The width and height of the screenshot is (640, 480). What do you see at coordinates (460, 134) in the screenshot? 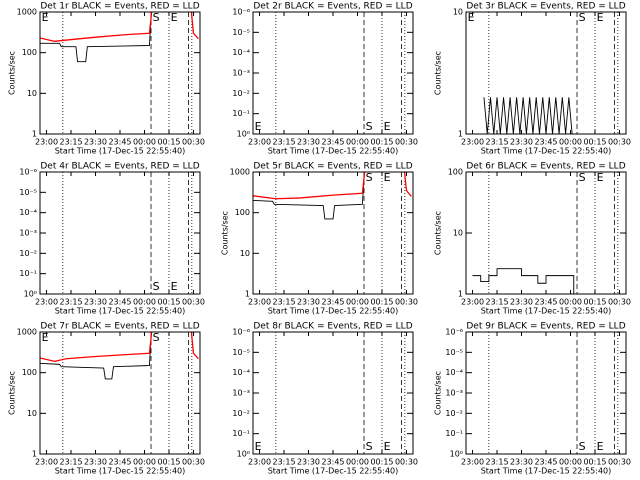
I see `y-tick-label: 1` at bounding box center [460, 134].